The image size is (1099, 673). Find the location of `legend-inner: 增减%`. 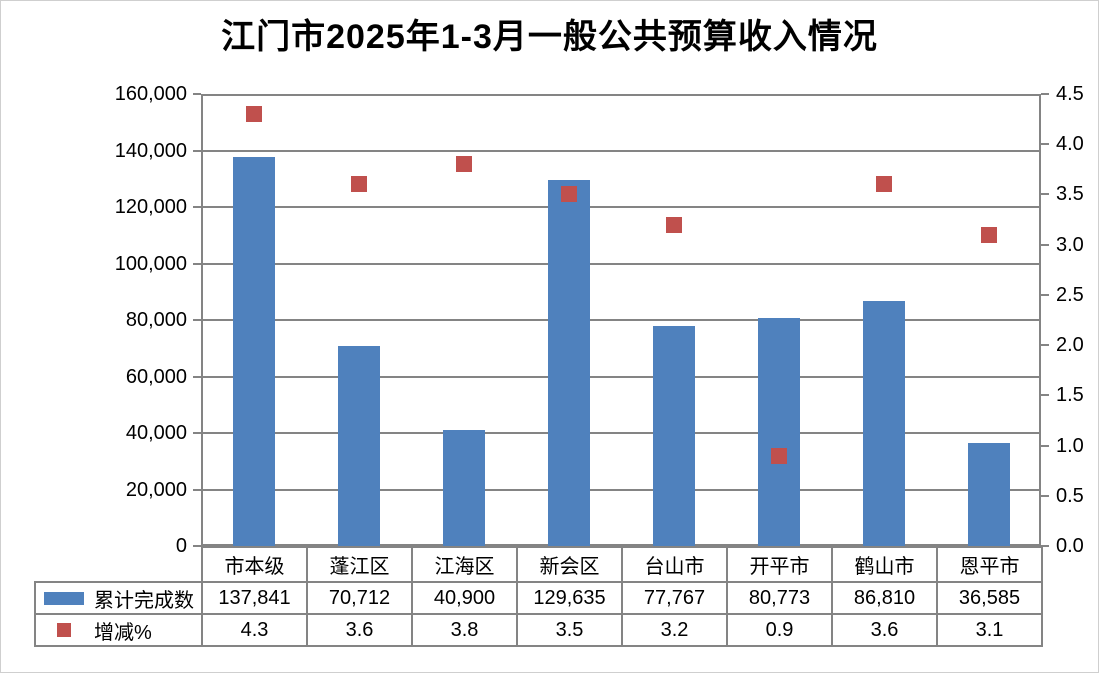

legend-inner: 增减% is located at coordinates (118, 630).